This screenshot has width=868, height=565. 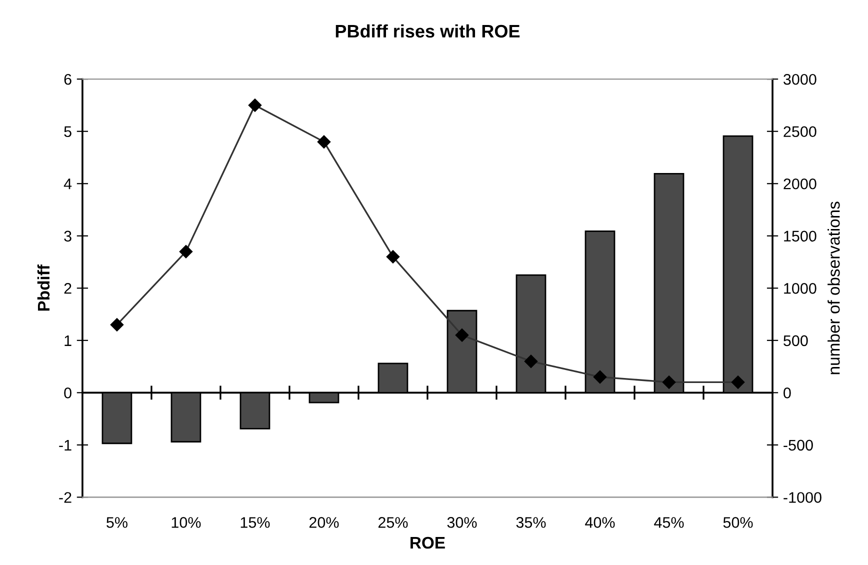 What do you see at coordinates (798, 445) in the screenshot?
I see `y2-tick-label: -500` at bounding box center [798, 445].